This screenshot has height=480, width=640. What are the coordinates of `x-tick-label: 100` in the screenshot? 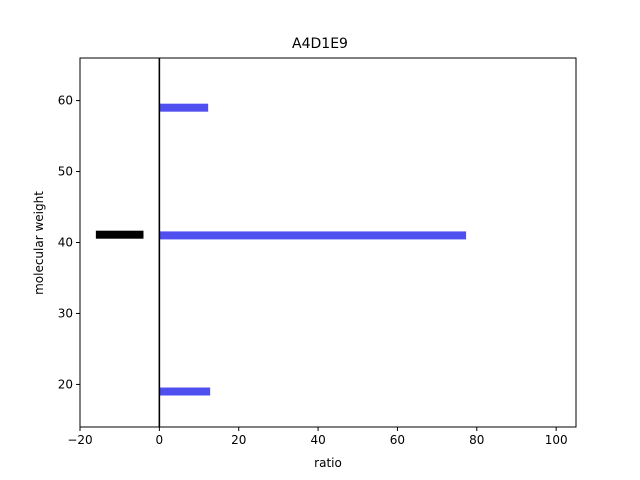 It's located at (556, 440).